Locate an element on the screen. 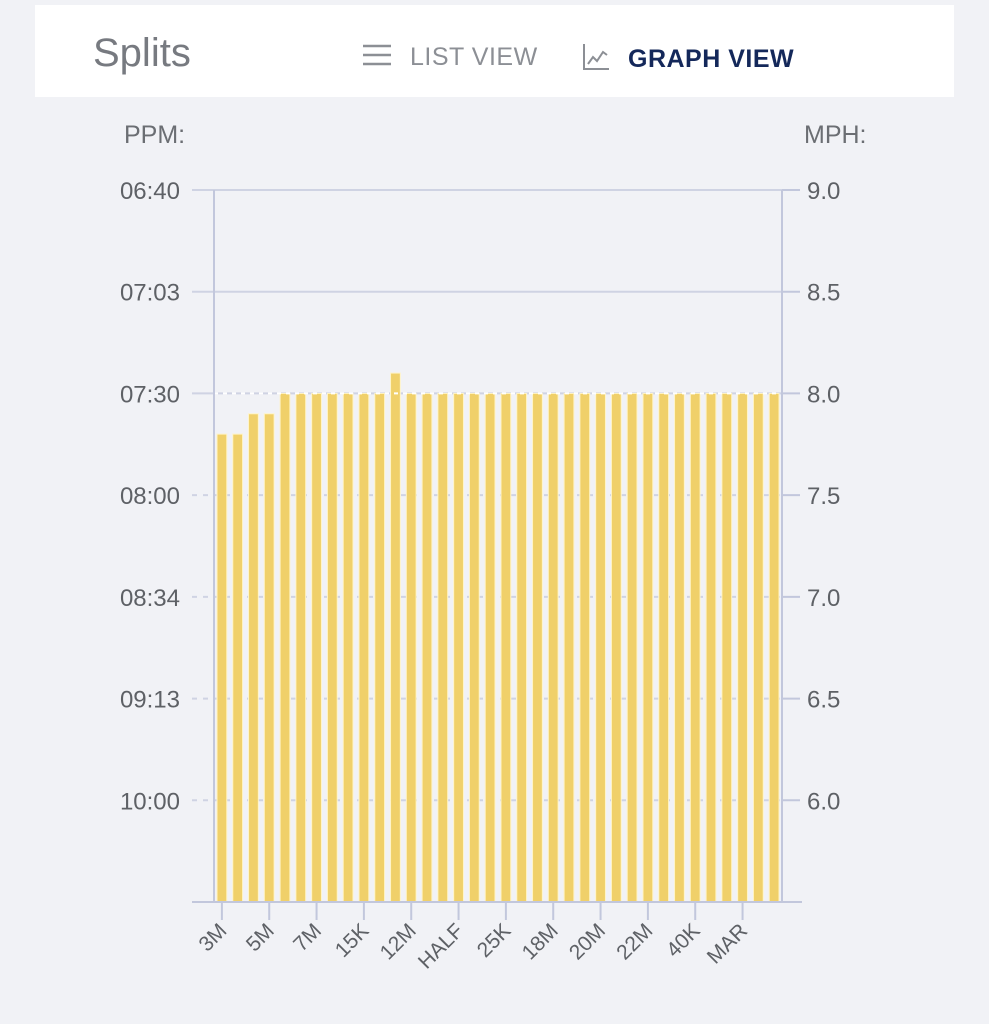  x-tick-label: HALF is located at coordinates (441, 946).